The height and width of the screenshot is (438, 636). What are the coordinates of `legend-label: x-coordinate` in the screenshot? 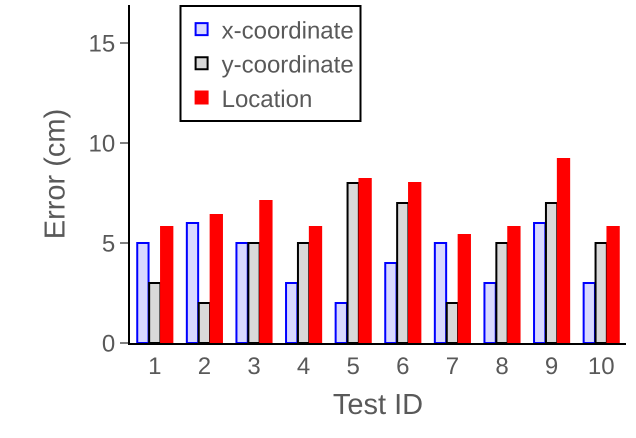 It's located at (288, 30).